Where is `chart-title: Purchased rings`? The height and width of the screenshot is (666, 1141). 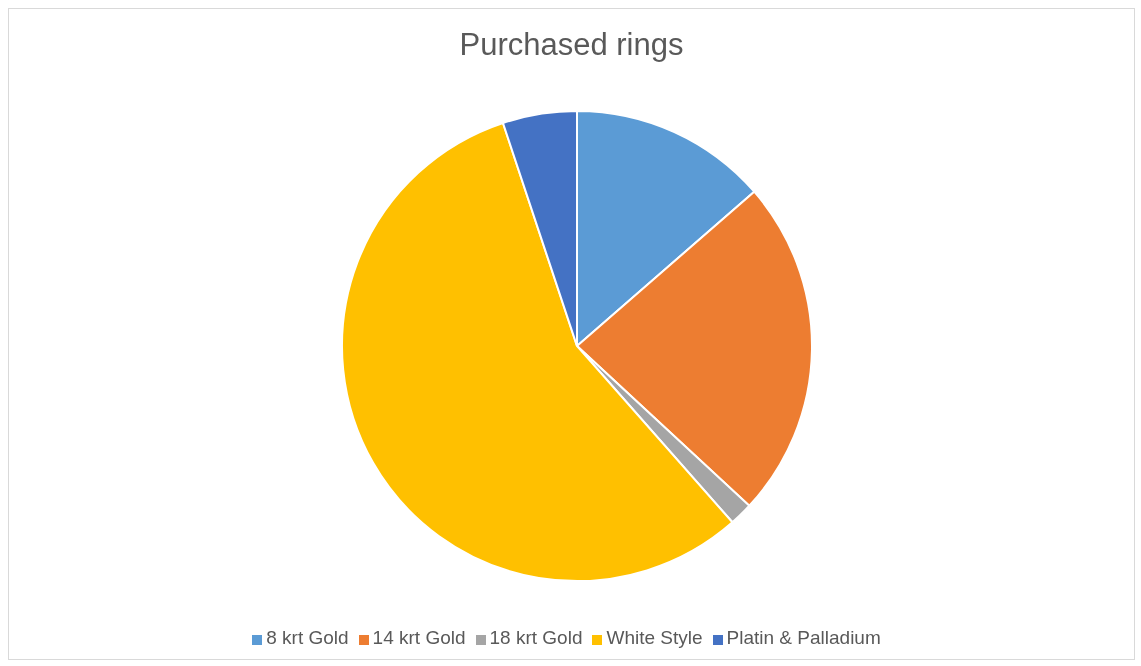 chart-title: Purchased rings is located at coordinates (571, 45).